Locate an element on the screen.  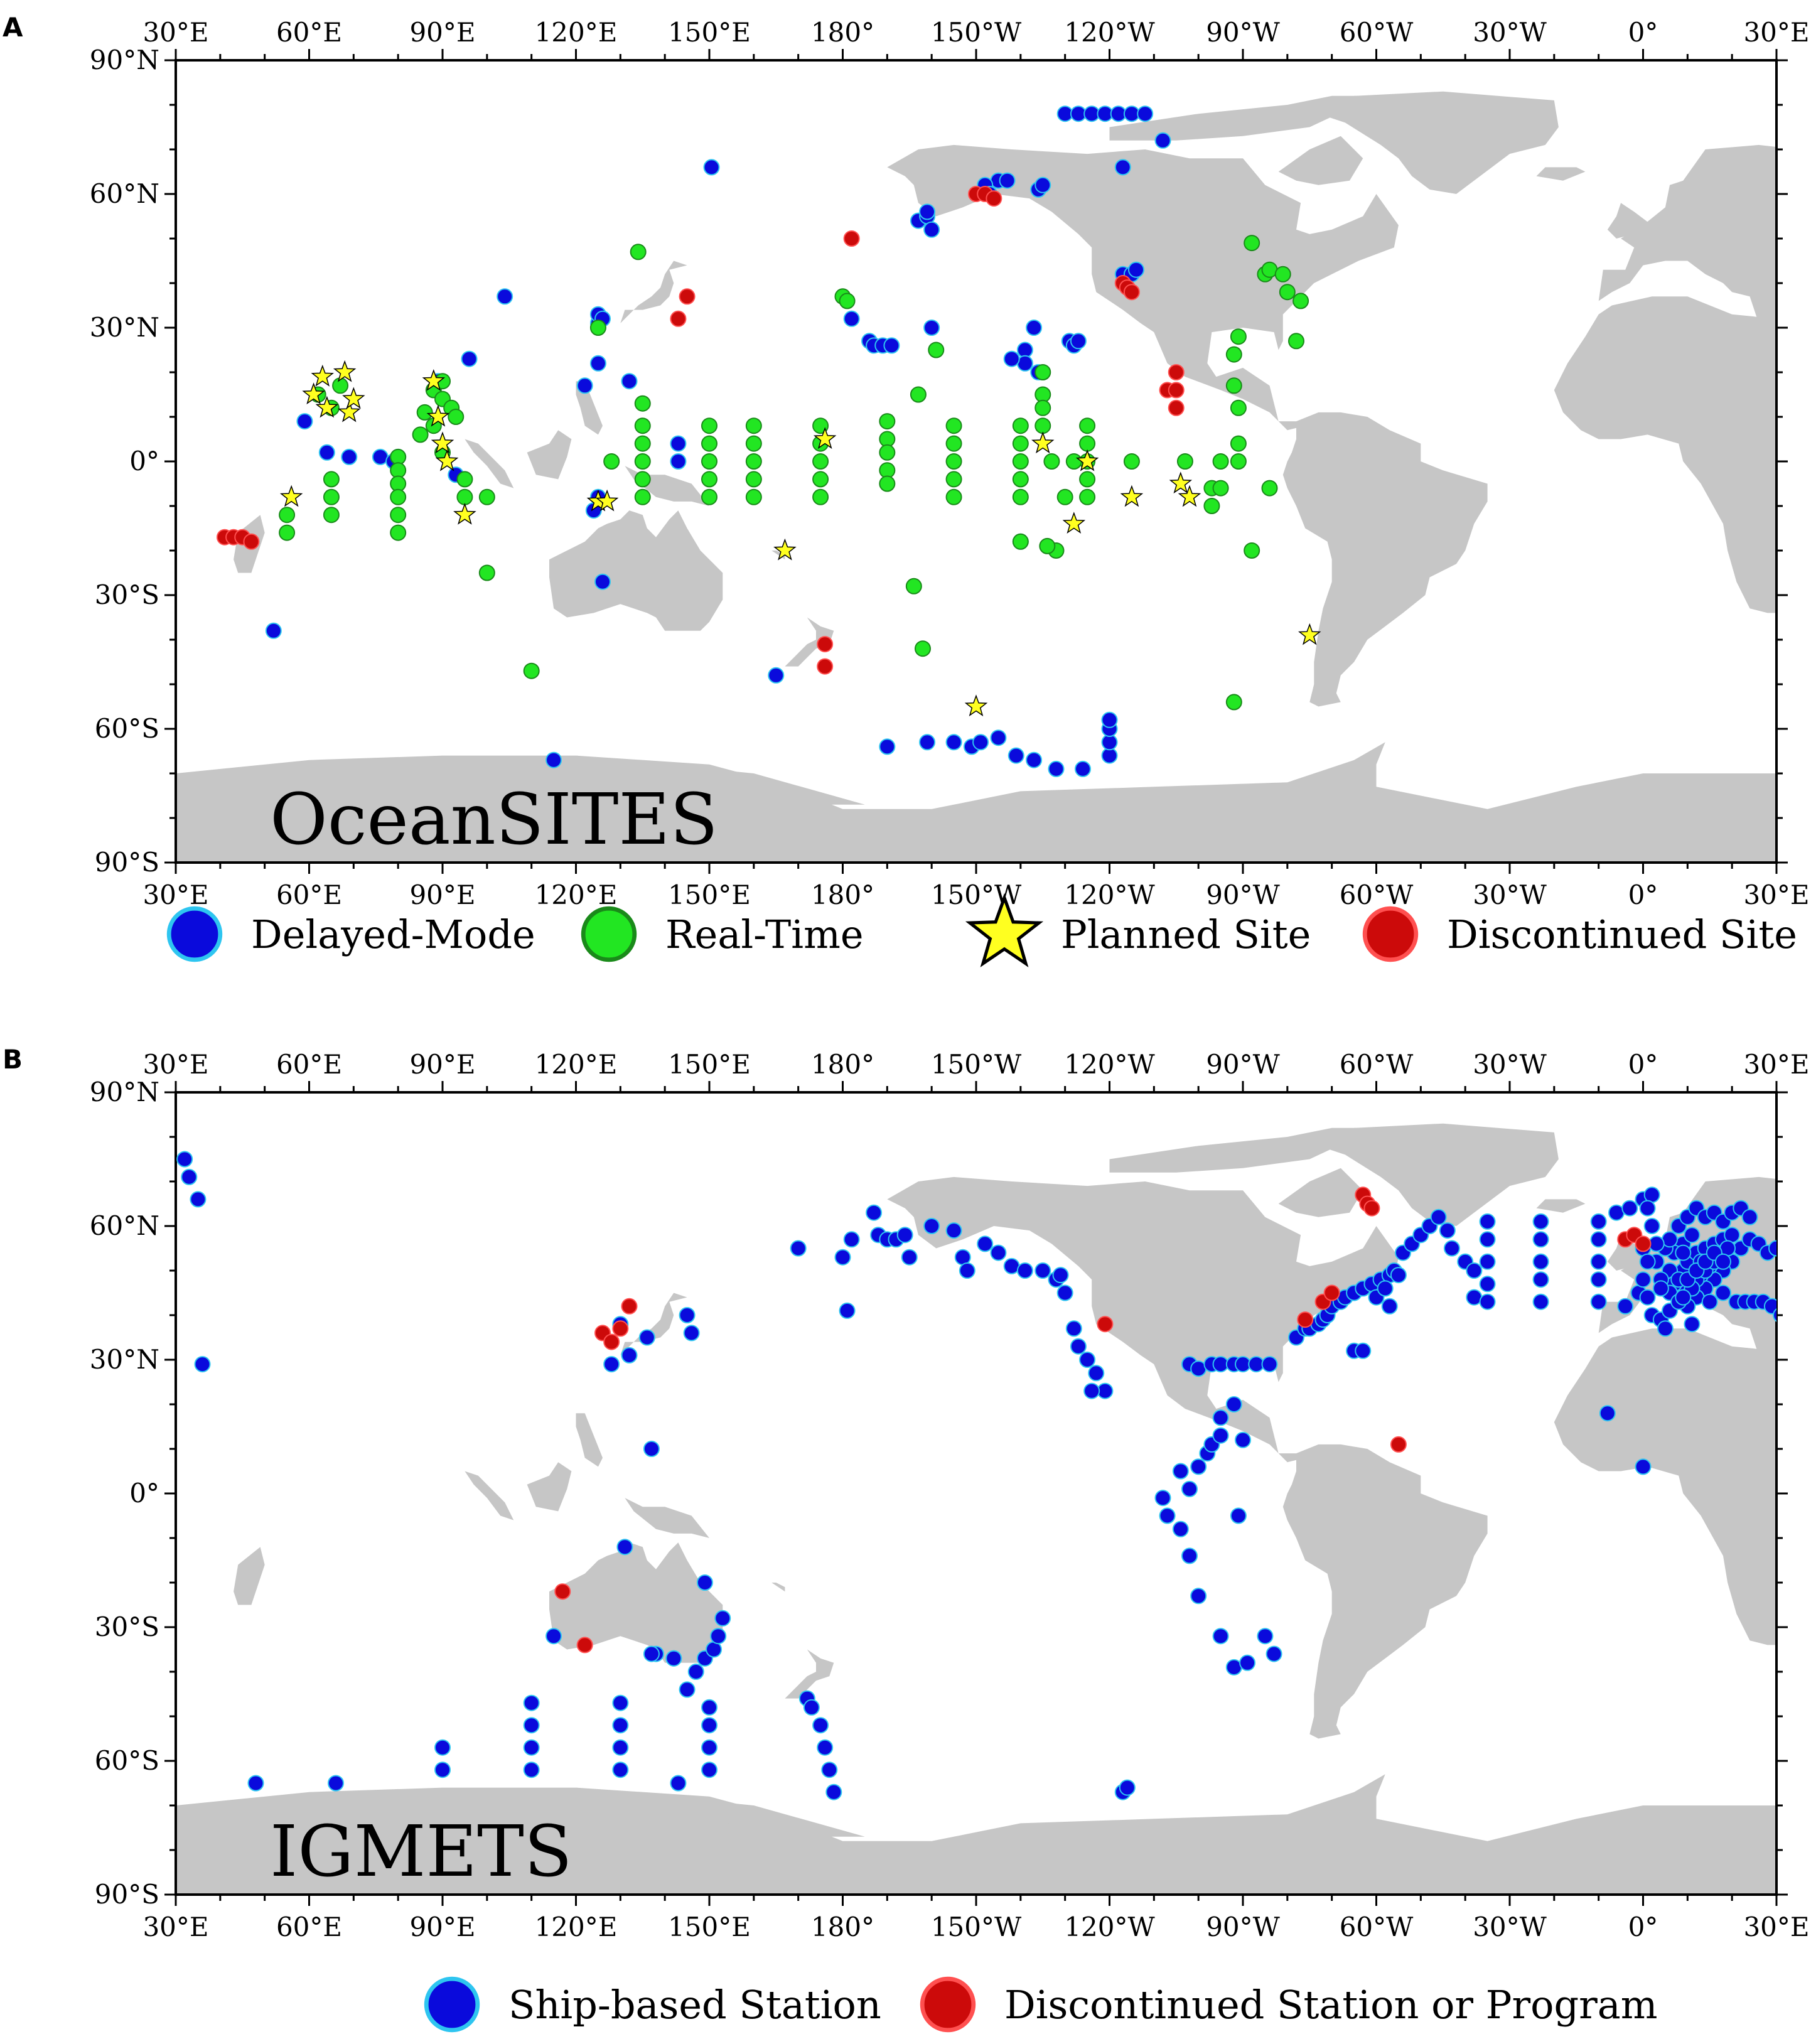
lon-tick-label-top: 0° is located at coordinates (1643, 32).